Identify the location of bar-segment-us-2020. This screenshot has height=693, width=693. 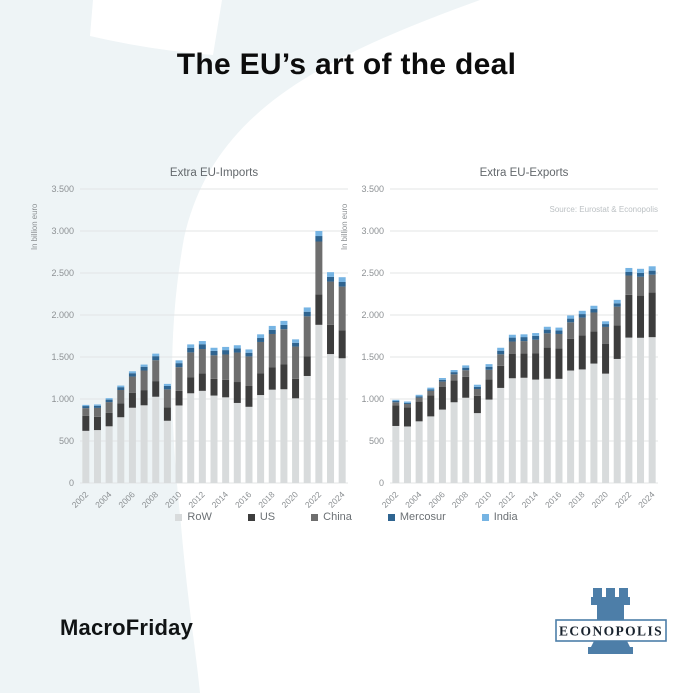
(606, 358).